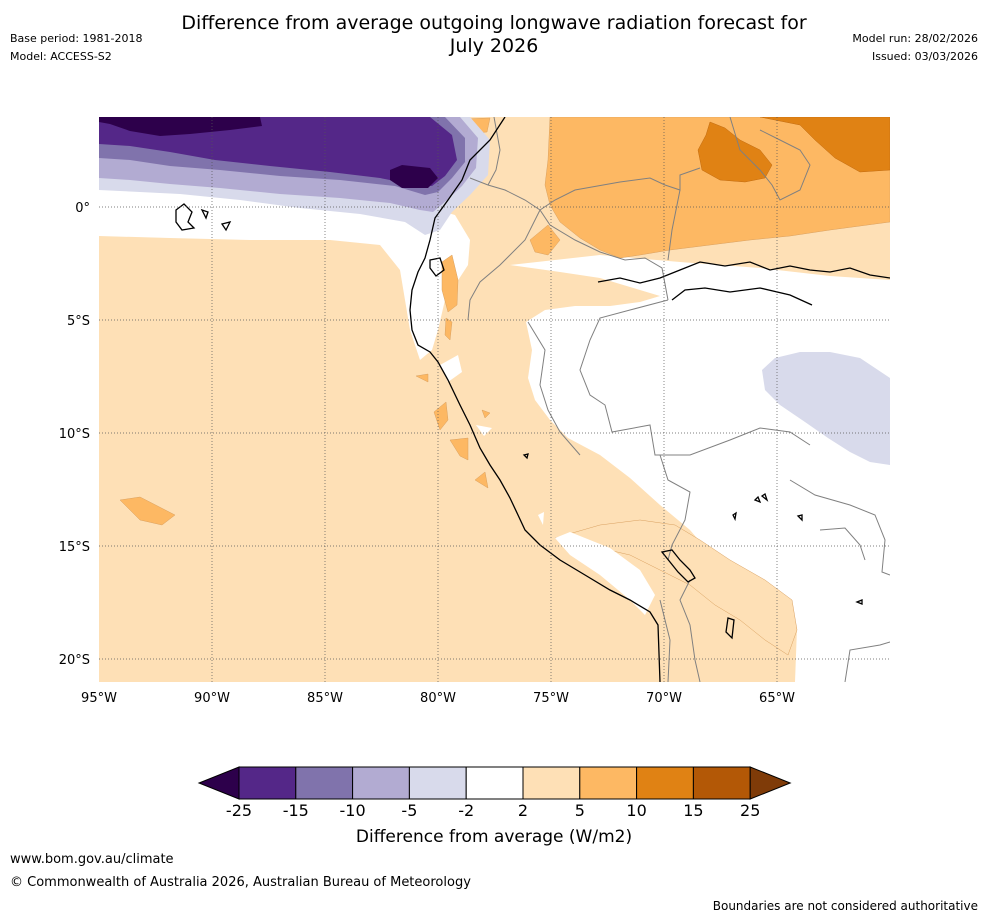 This screenshot has width=988, height=919. Describe the element at coordinates (218, 783) in the screenshot. I see `colorbar-extend-low` at that location.